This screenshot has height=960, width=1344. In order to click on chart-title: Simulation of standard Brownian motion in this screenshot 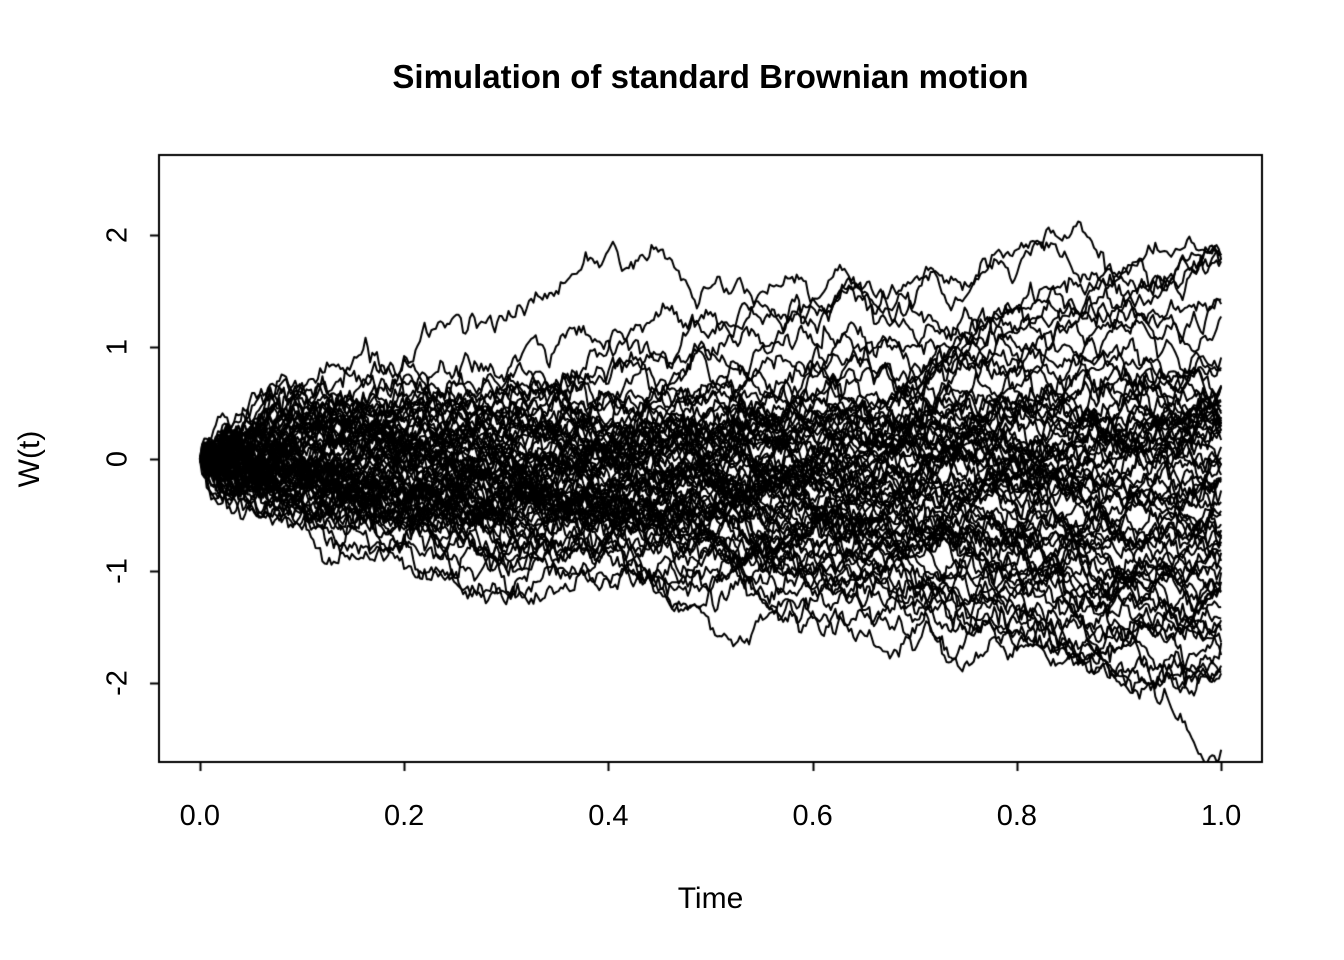, I will do `click(710, 76)`.